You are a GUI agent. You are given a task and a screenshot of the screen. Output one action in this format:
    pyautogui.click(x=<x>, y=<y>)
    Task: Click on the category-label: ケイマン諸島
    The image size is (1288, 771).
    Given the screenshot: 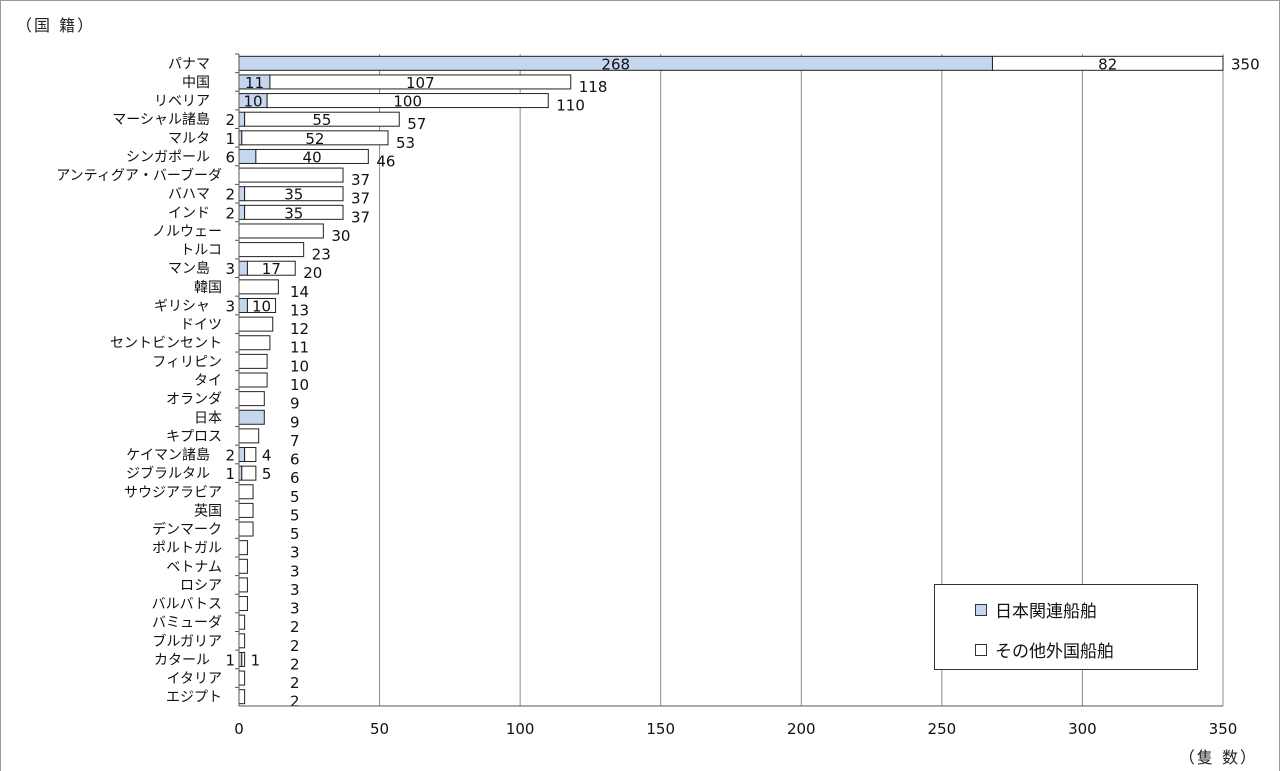 What is the action you would take?
    pyautogui.click(x=168, y=456)
    